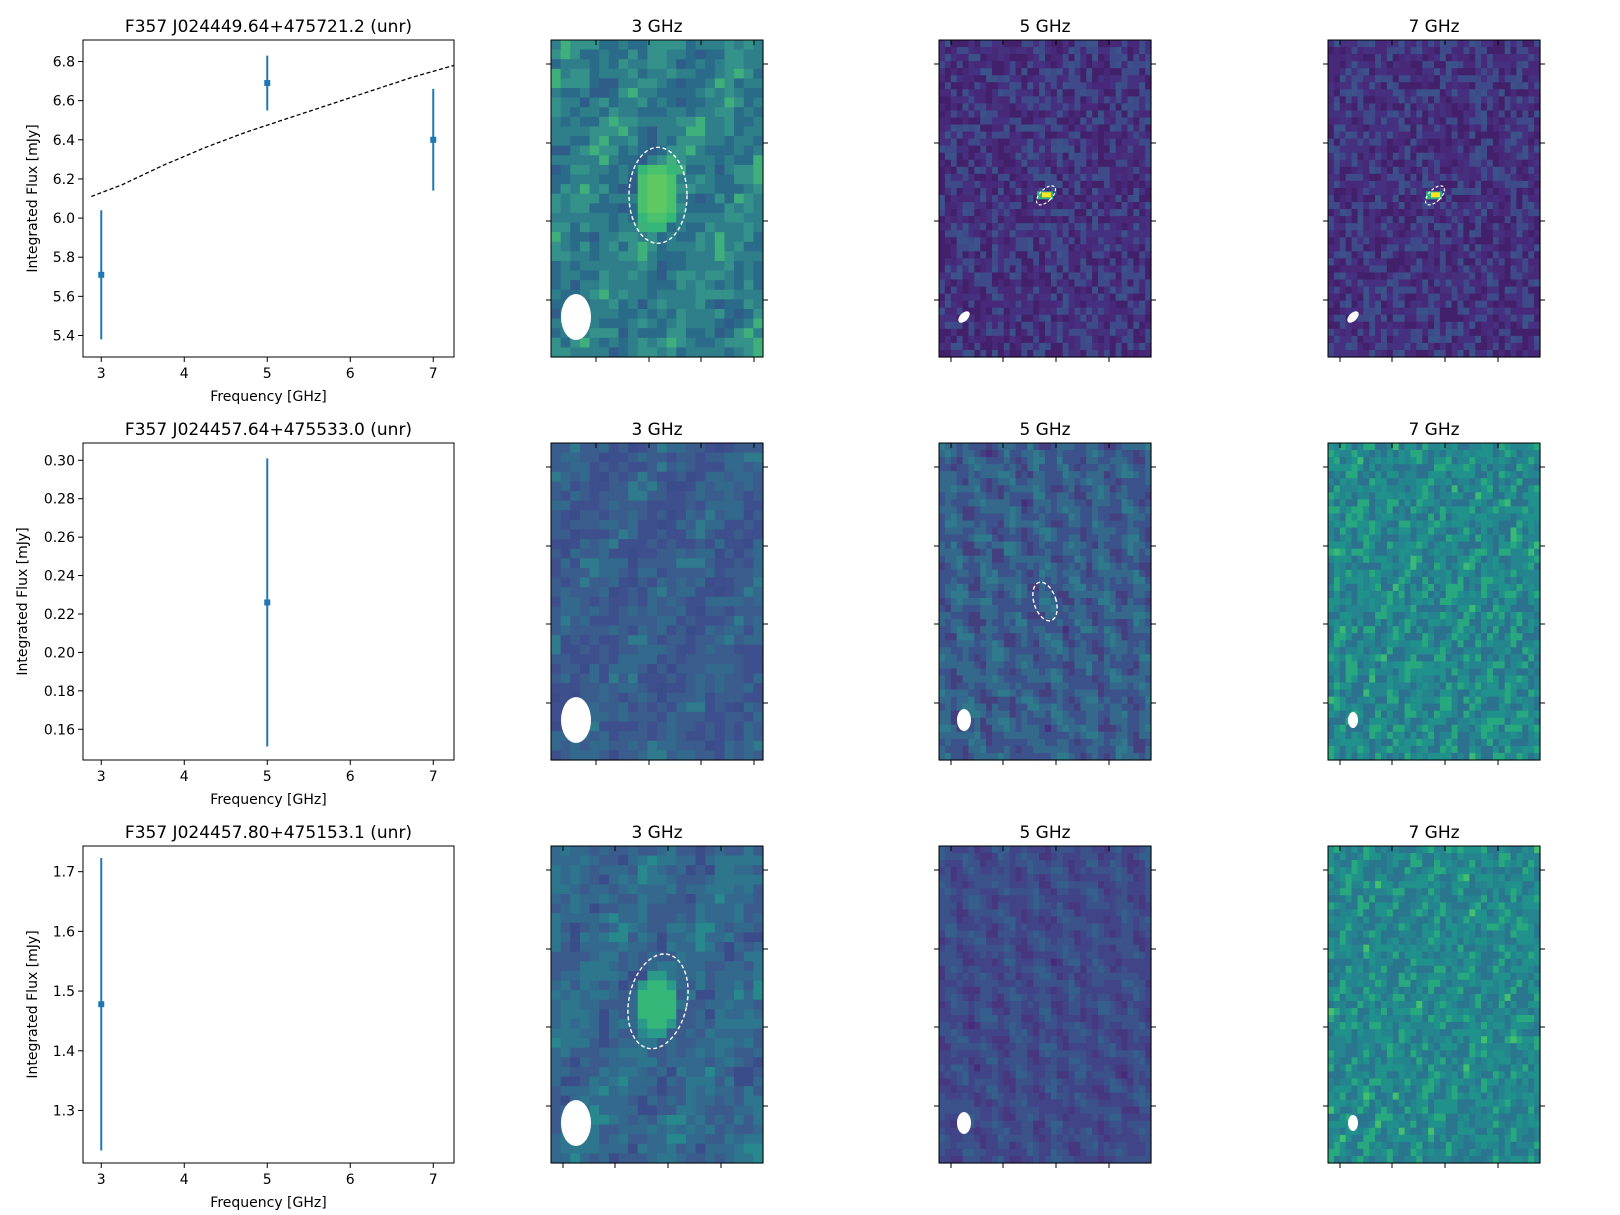 This screenshot has width=1620, height=1215. I want to click on image-panel-r3-5ghz: 5 GHz, so click(1045, 995).